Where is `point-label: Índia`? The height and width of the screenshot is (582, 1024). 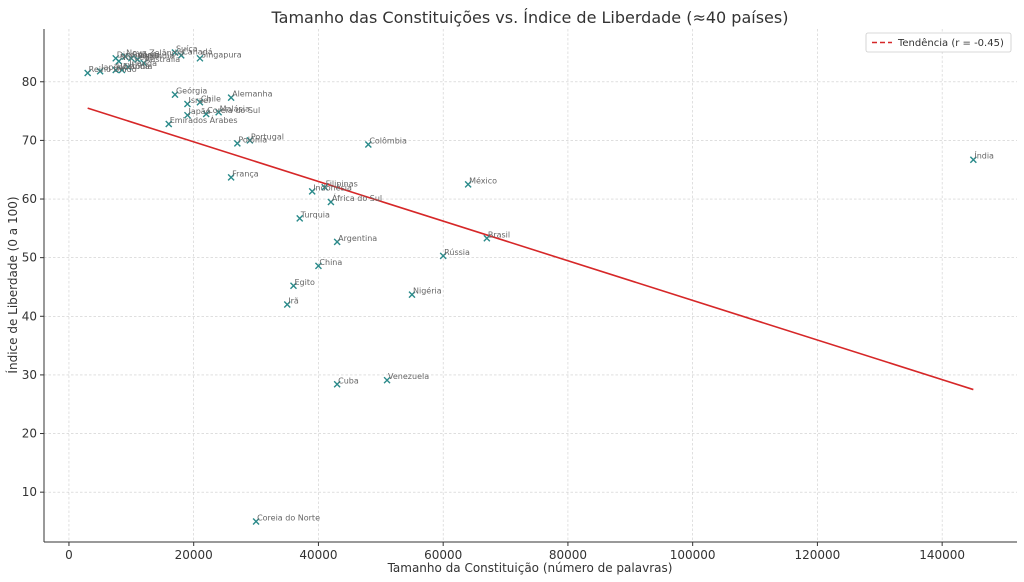
point-label: Índia is located at coordinates (984, 155).